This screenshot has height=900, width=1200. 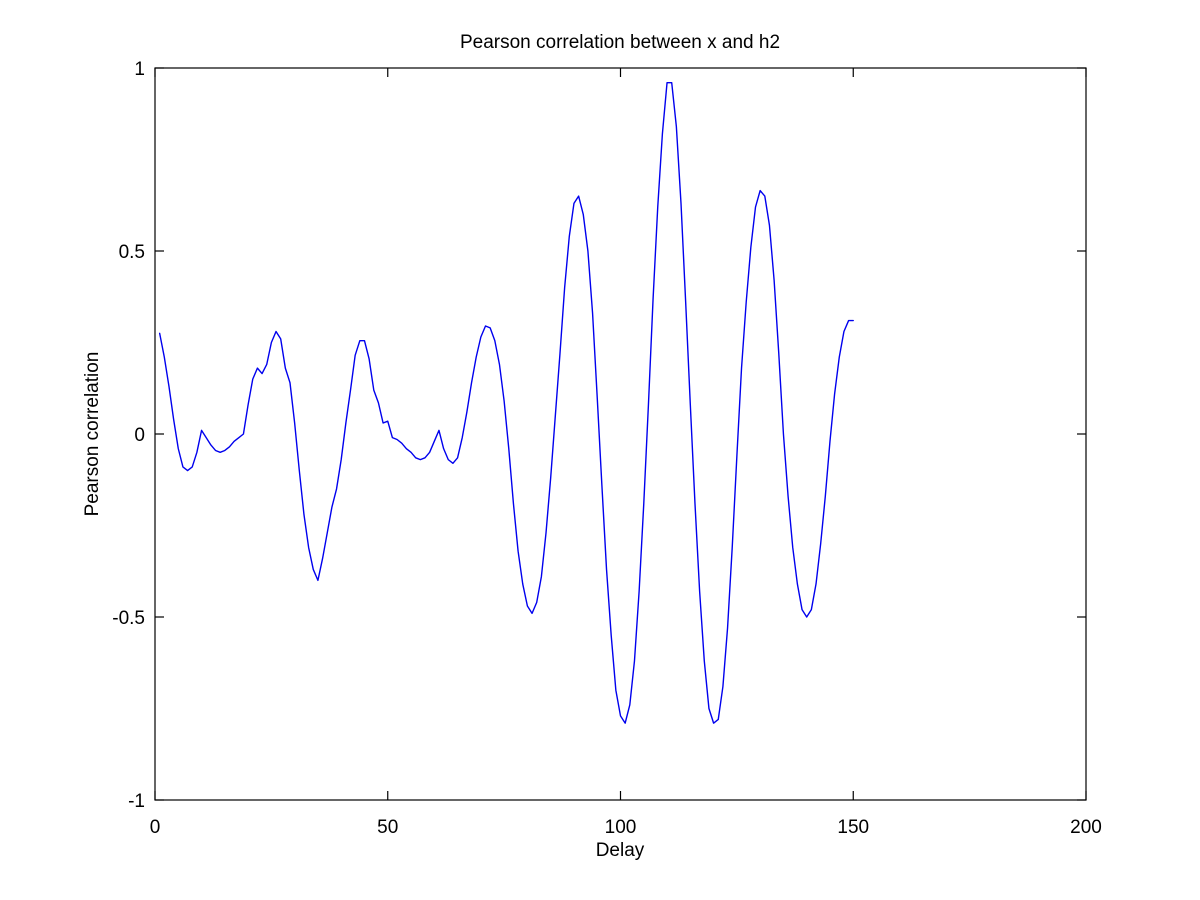 I want to click on y-tick-label: 1, so click(x=139, y=69).